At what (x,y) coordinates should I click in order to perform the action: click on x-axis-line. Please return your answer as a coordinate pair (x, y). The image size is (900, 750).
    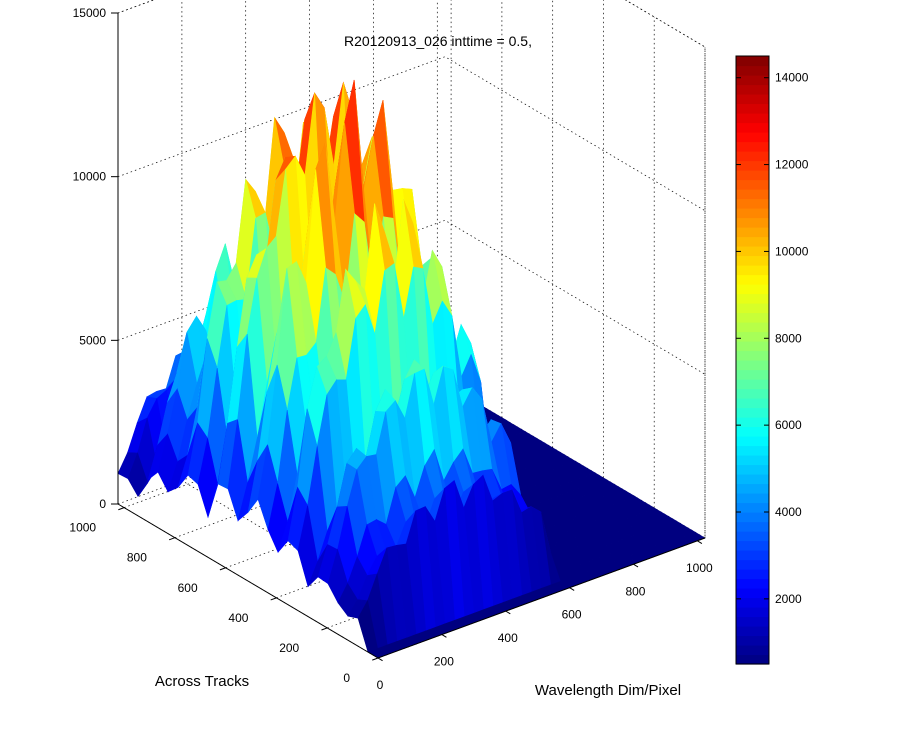
    Looking at the image, I should click on (541, 598).